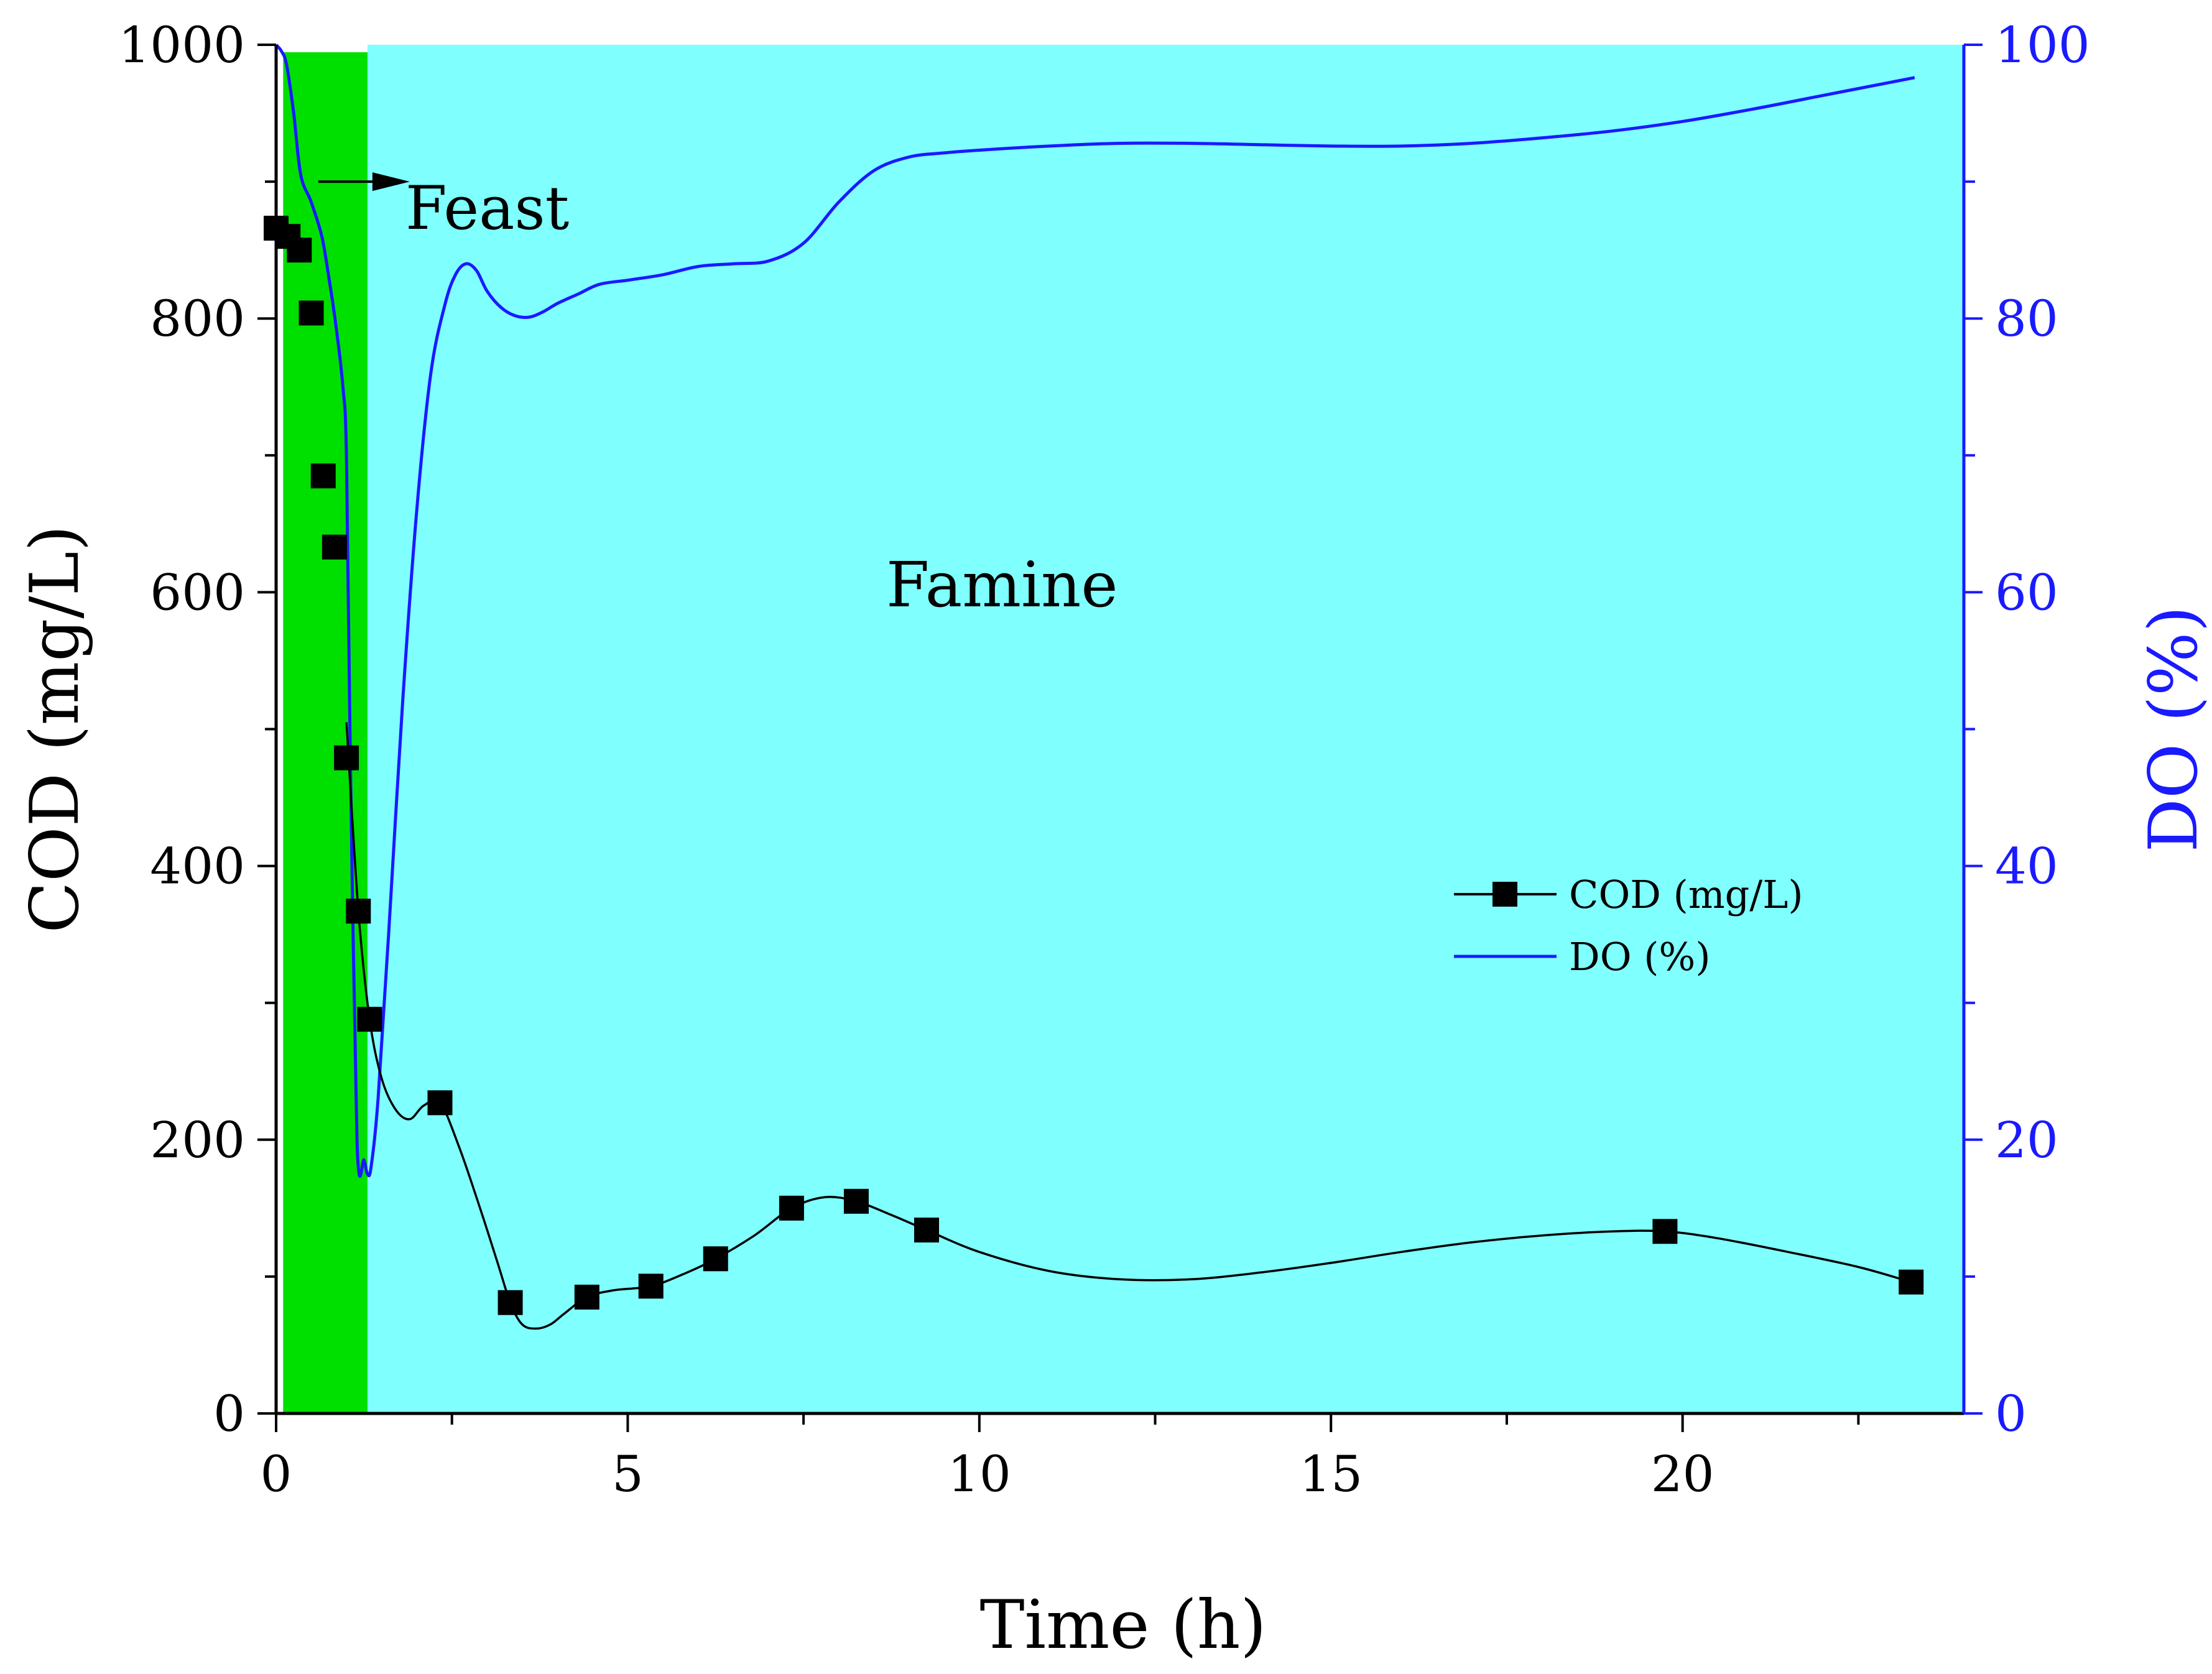 This screenshot has height=1674, width=2212. Describe the element at coordinates (197, 319) in the screenshot. I see `y-left-tick-label: 800` at that location.